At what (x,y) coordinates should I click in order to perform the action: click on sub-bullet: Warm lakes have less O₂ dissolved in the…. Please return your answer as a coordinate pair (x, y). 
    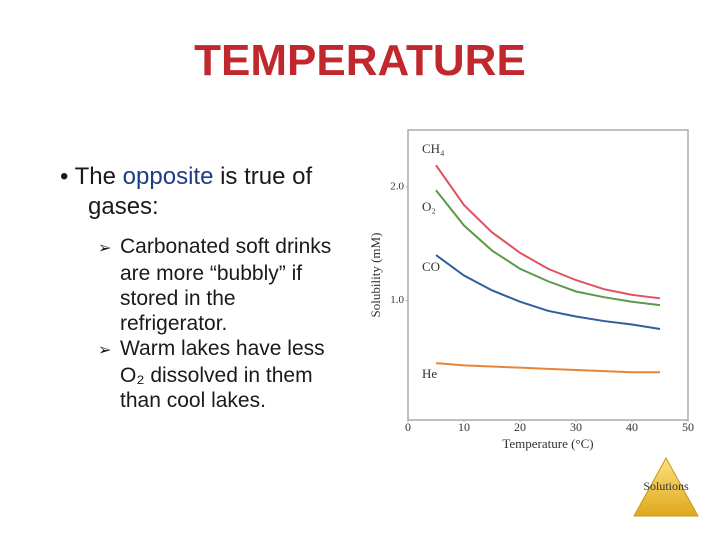
    Looking at the image, I should click on (223, 374).